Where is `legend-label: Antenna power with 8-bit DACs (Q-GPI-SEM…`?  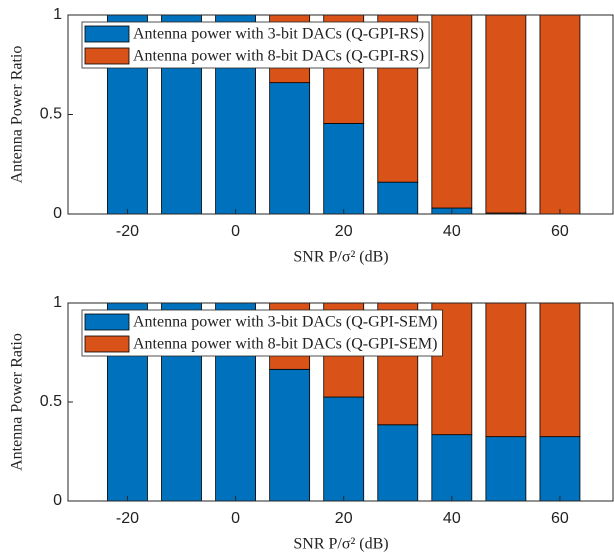
legend-label: Antenna power with 8-bit DACs (Q-GPI-SEM… is located at coordinates (285, 344).